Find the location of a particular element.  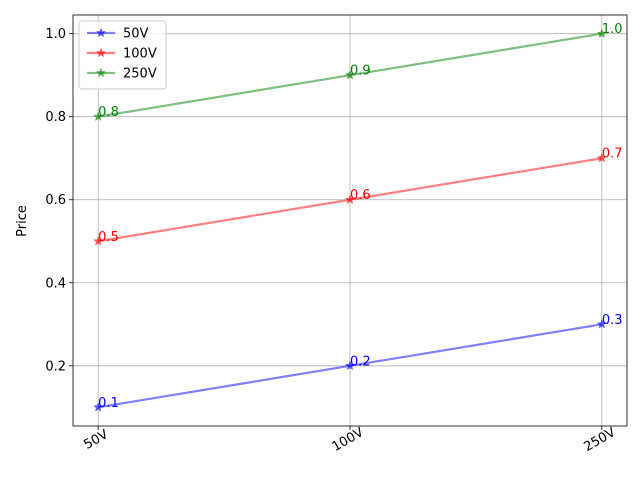

legend: 50V 100V 250V is located at coordinates (122, 55).